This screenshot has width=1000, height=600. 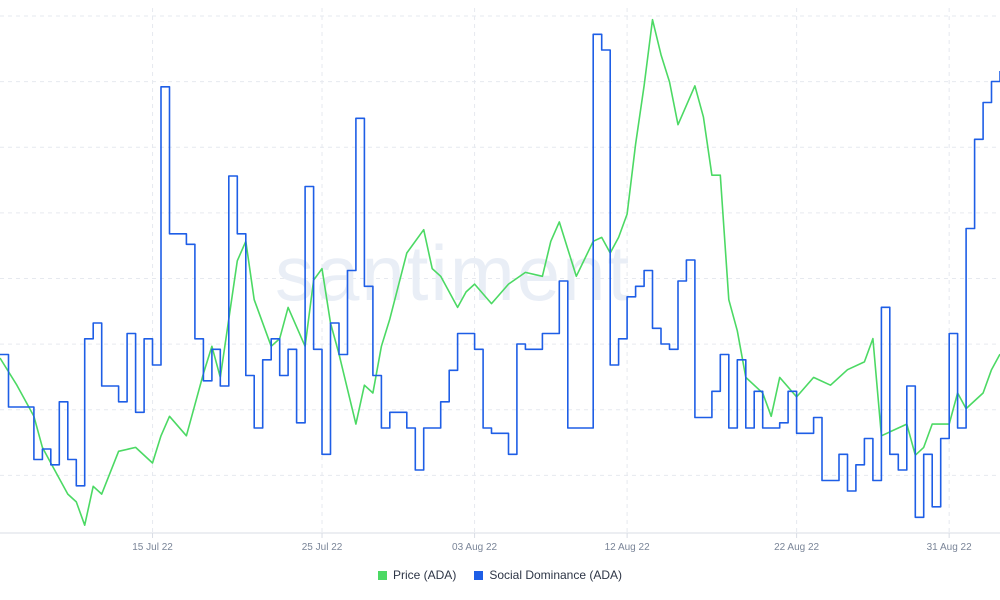 I want to click on legend-label-social-dominance: Social Dominance (ADA), so click(x=556, y=575).